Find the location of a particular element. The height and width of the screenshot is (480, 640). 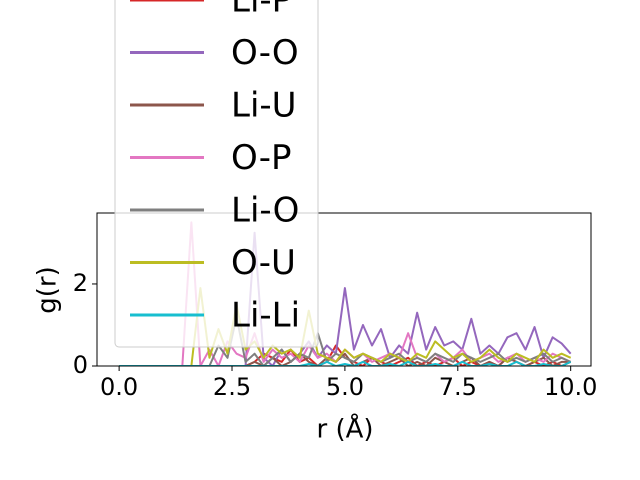

series-line is located at coordinates (345, 363).